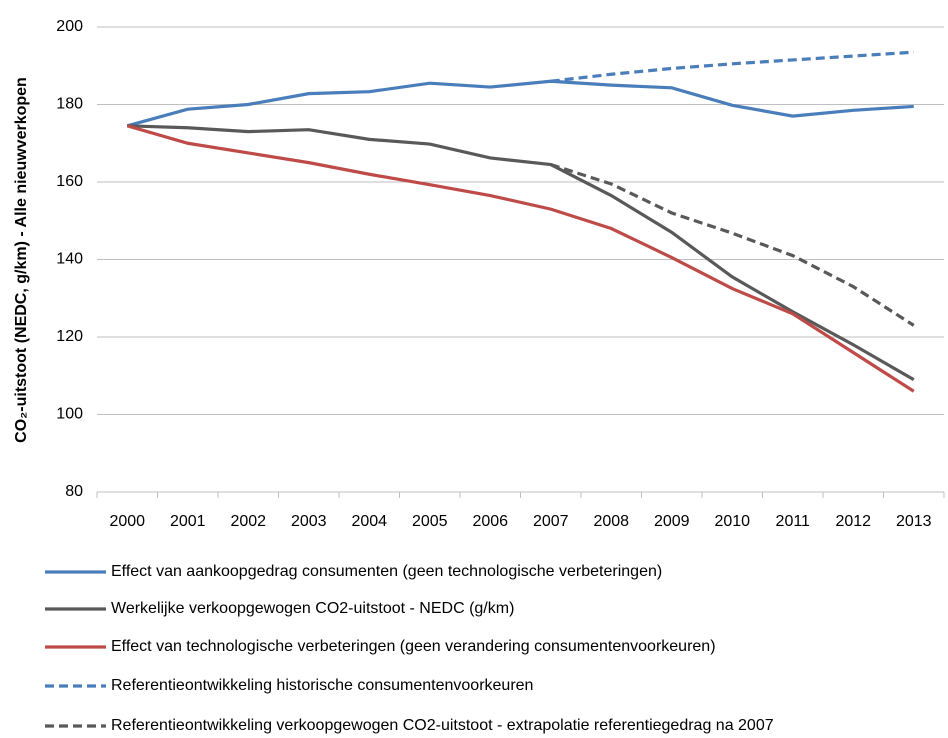 The image size is (948, 738). Describe the element at coordinates (611, 521) in the screenshot. I see `x-tick-label: 2008` at that location.